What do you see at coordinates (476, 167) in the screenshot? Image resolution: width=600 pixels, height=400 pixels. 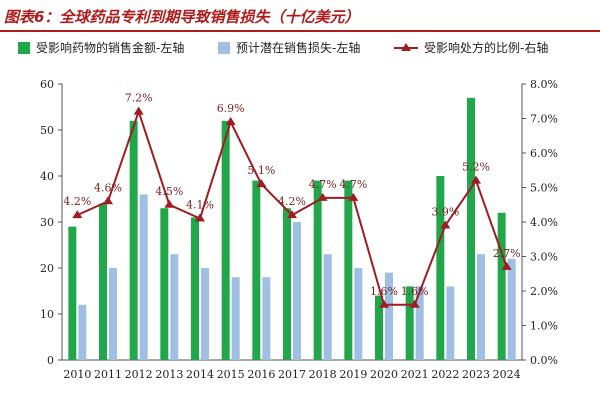 I see `line-ratio-data-label: 5.2%` at bounding box center [476, 167].